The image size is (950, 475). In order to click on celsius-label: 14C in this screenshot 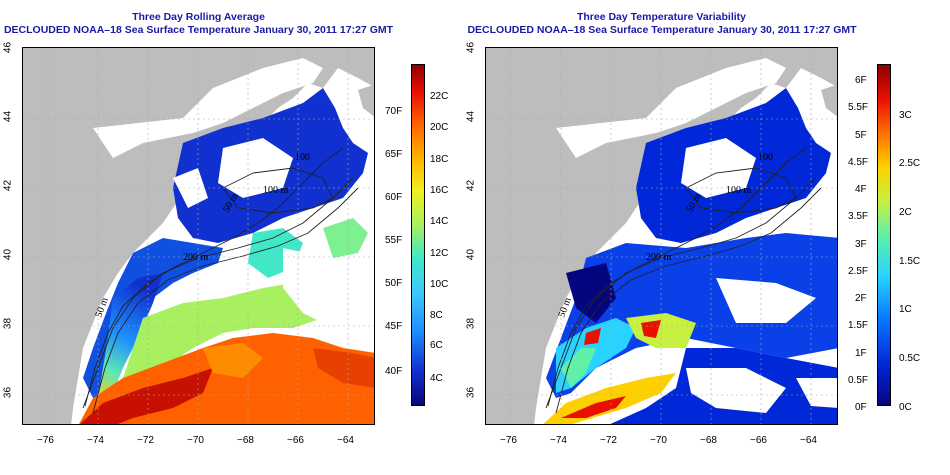, I will do `click(439, 221)`.